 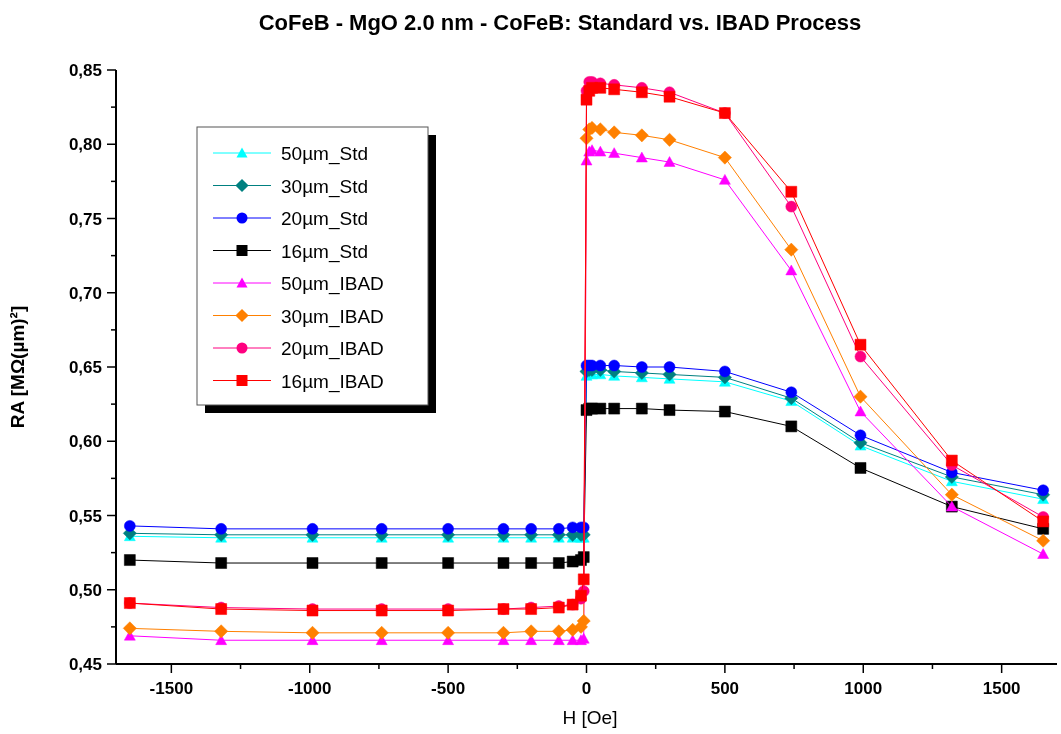 I want to click on y-tick-label: 0,45, so click(x=85, y=664).